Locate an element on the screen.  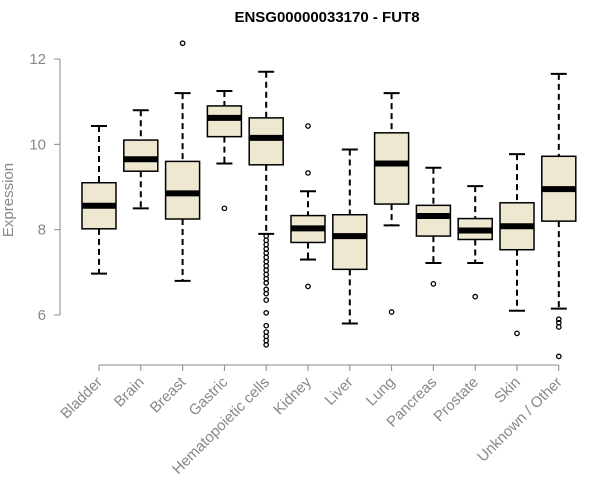
chart-title: ENSG00000033170 - FUT8 is located at coordinates (326, 17).